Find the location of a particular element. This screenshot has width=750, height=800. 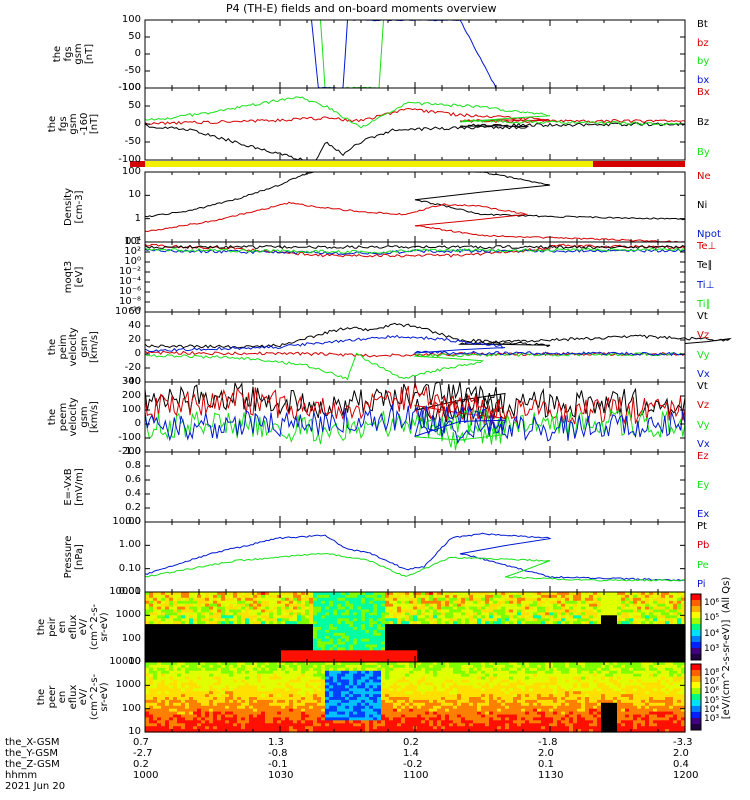

panel-frame-efield is located at coordinates (415, 487).